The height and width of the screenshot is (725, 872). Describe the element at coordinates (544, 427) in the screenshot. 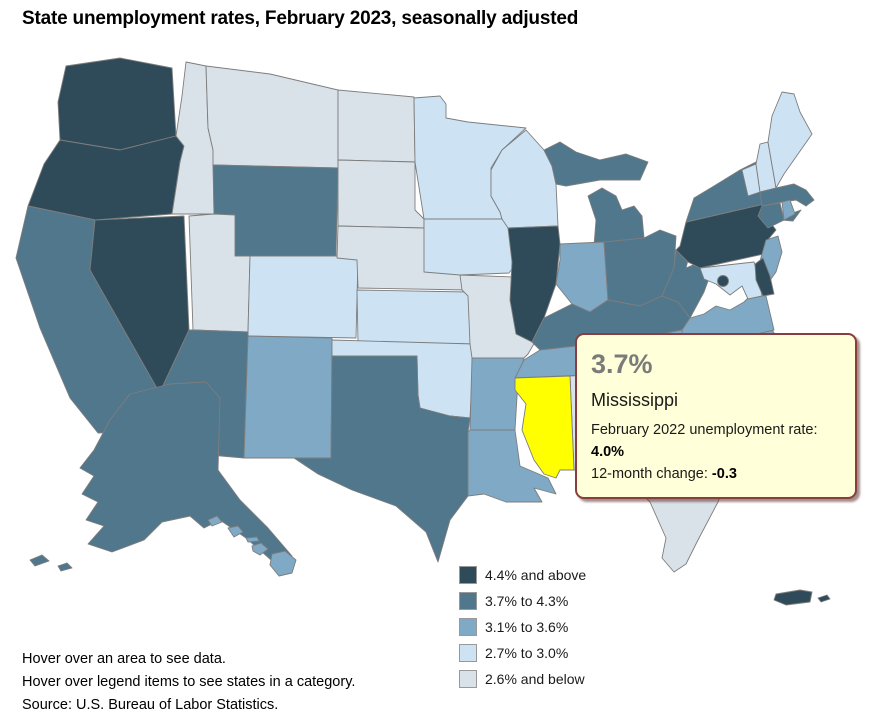

I see `state-MS-highlighted` at that location.